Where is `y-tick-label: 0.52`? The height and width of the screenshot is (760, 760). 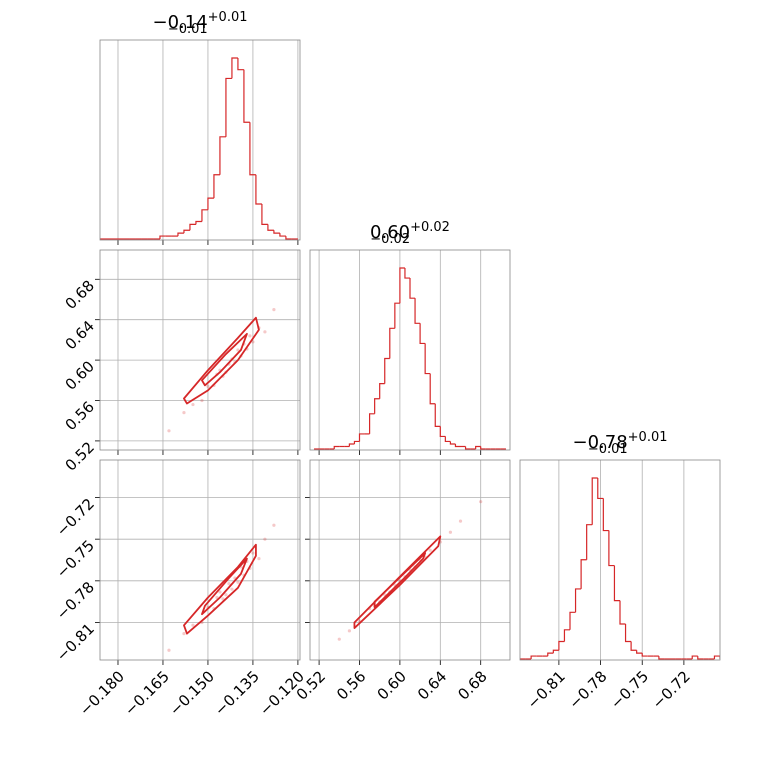
y-tick-label: 0.52 is located at coordinates (80, 456).